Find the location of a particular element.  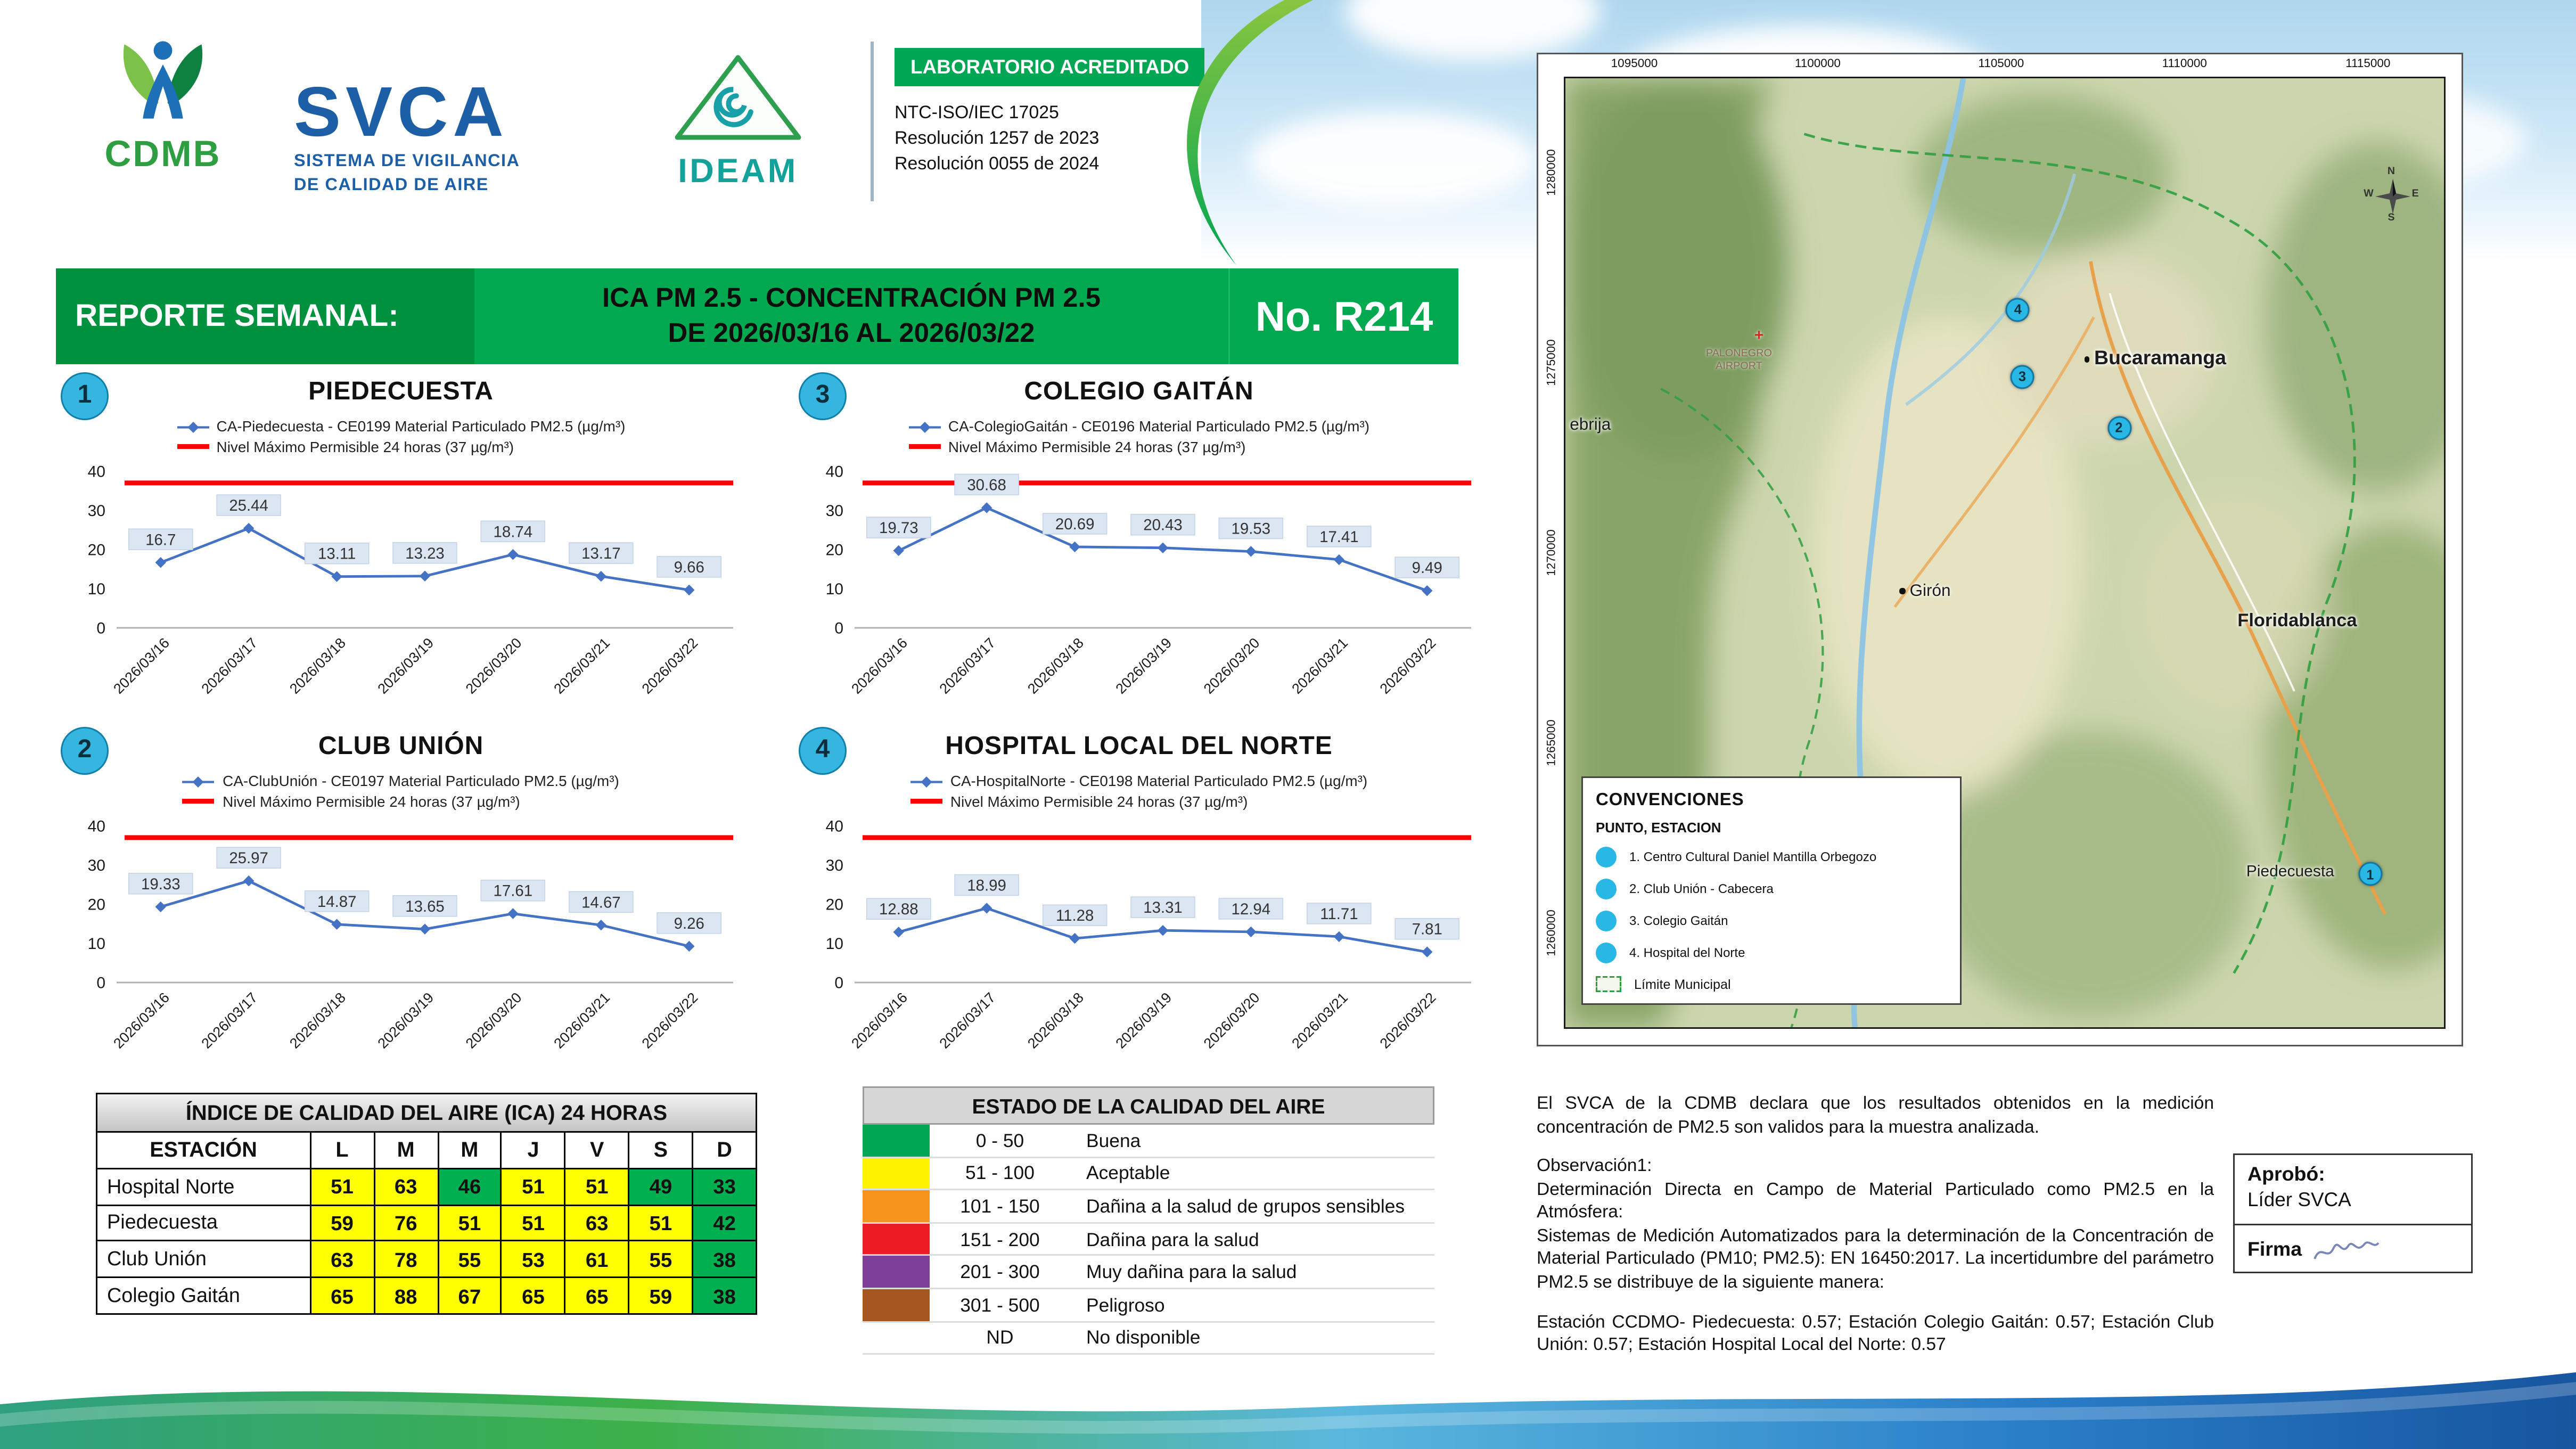

compass-e: E is located at coordinates (2415, 194).